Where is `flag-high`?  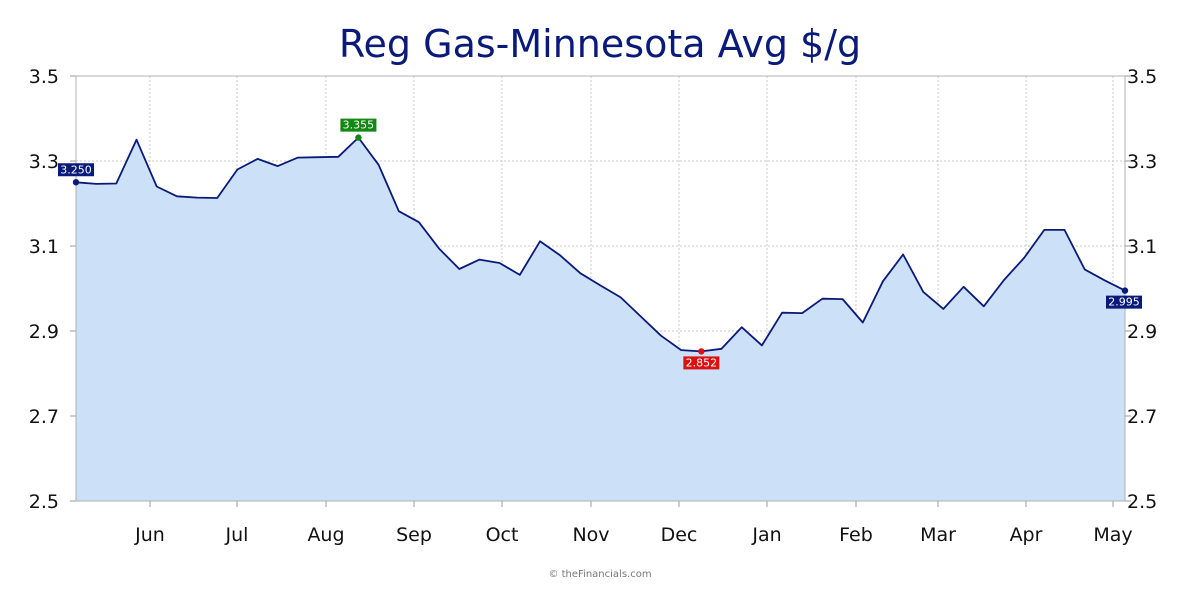 flag-high is located at coordinates (358, 125).